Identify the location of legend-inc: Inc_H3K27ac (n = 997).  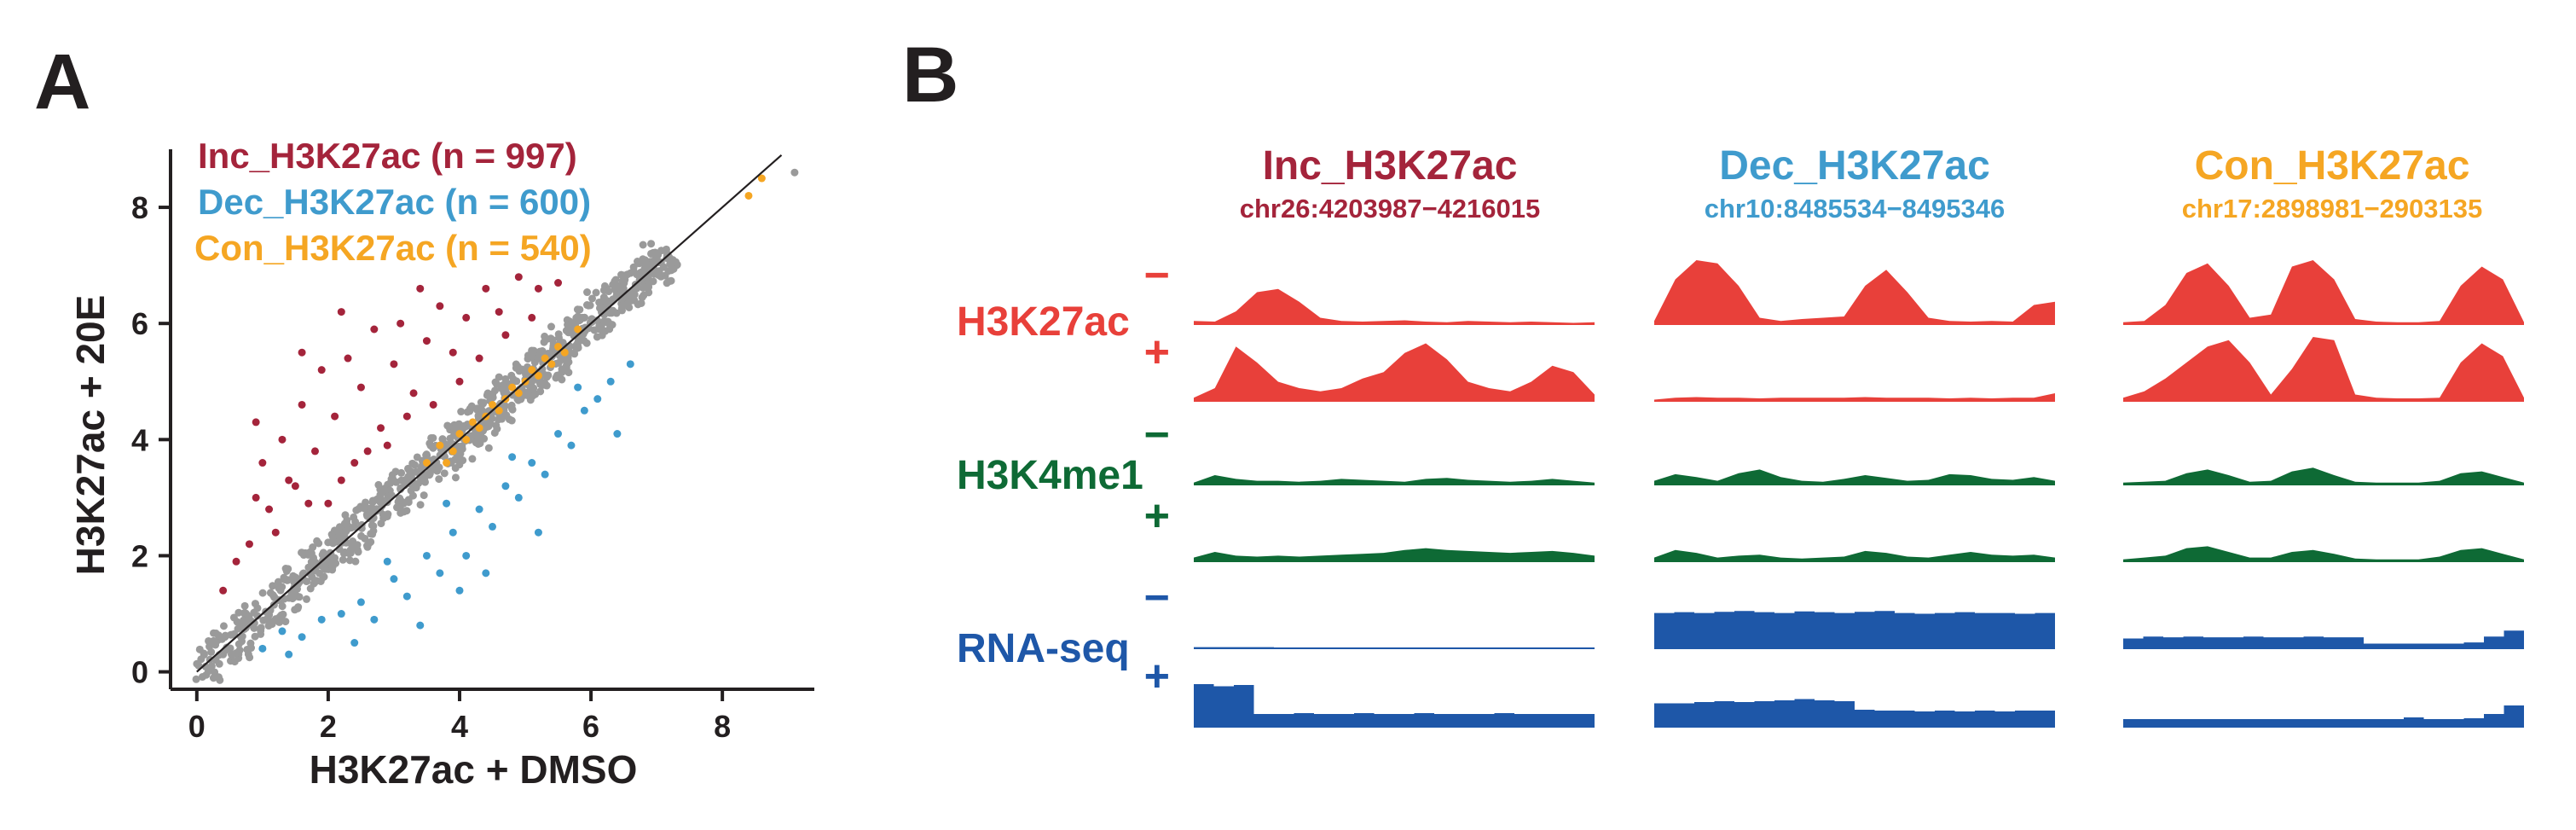
(387, 156).